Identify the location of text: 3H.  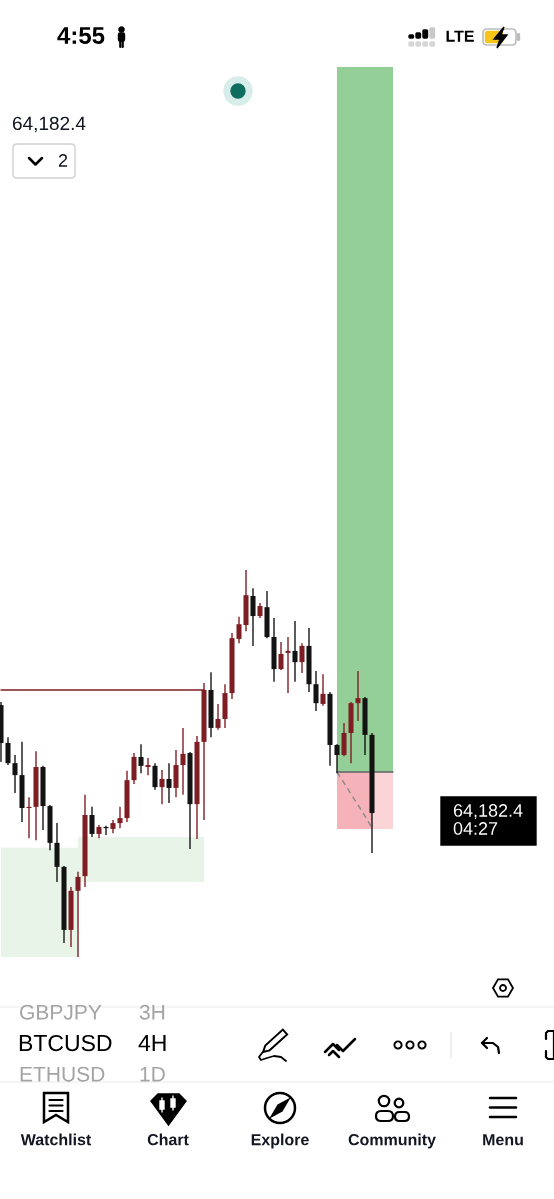
(152, 1012).